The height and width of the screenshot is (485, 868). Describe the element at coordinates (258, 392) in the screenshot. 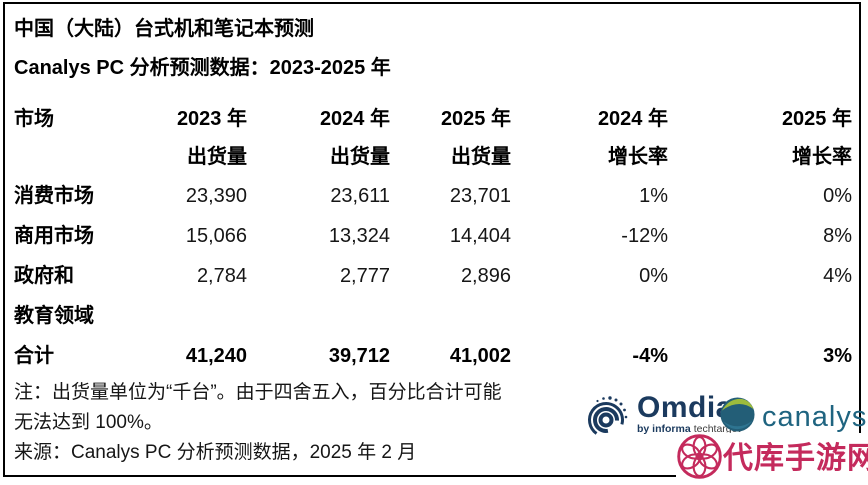

I see `note-line-1: 注：出货量单位为“千台”。由于四舍五入，百分比合计可能` at that location.